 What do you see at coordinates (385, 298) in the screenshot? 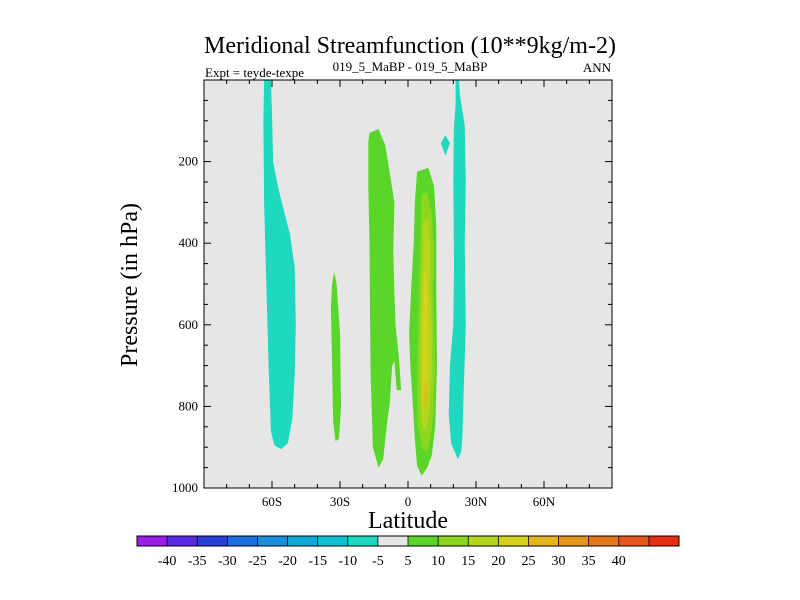
I see `contour-positive-cell-15S` at bounding box center [385, 298].